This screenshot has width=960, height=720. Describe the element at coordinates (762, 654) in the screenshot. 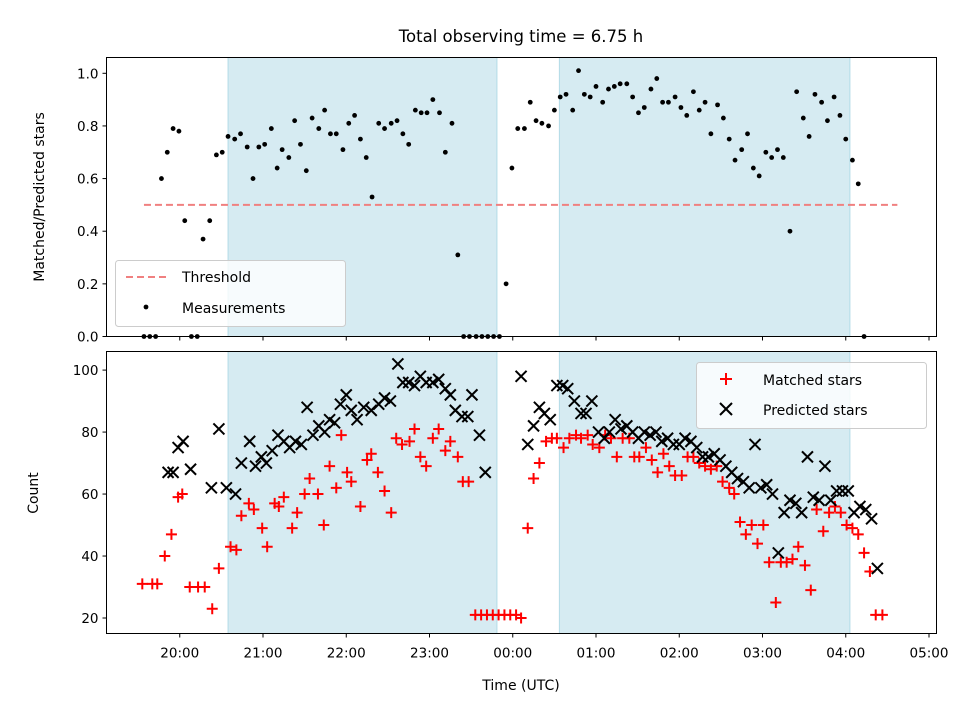

I see `bottom-x-tick-label: 03:00` at that location.